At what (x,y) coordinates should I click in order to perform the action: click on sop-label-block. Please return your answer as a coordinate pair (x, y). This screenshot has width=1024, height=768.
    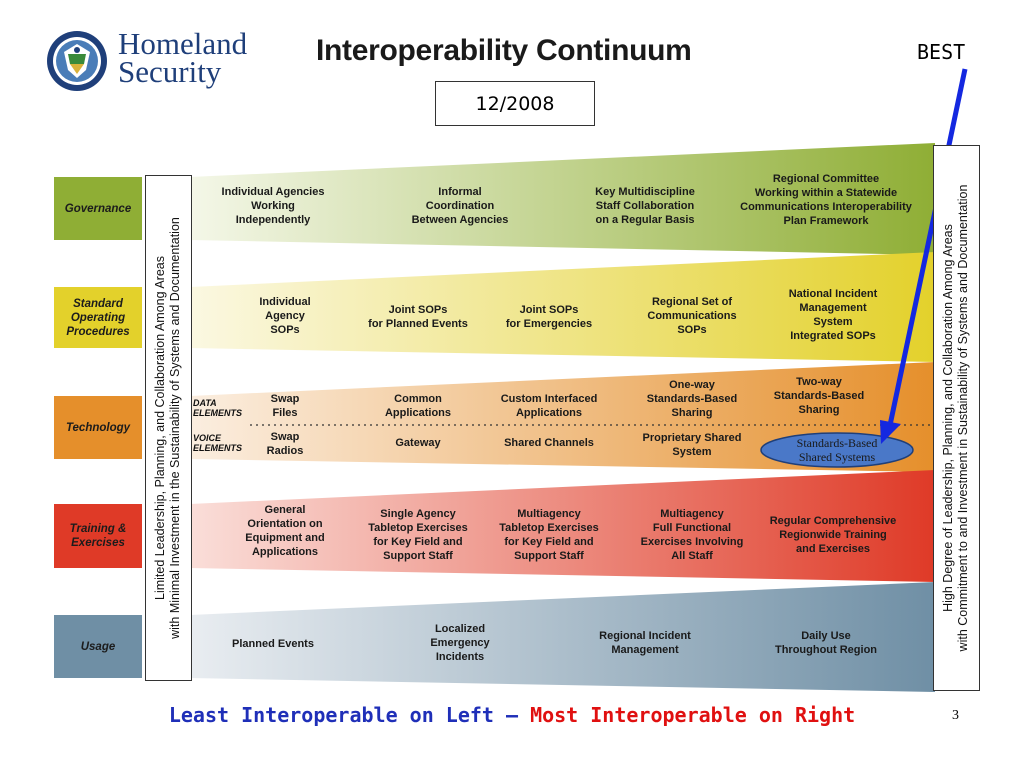
    Looking at the image, I should click on (98, 317).